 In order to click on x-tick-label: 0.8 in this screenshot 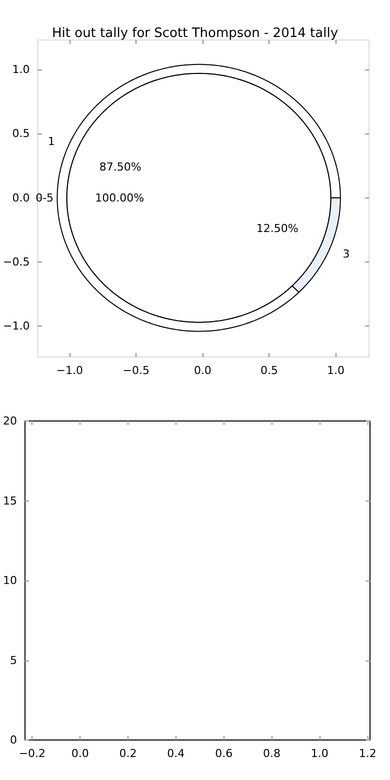, I will do `click(272, 753)`.